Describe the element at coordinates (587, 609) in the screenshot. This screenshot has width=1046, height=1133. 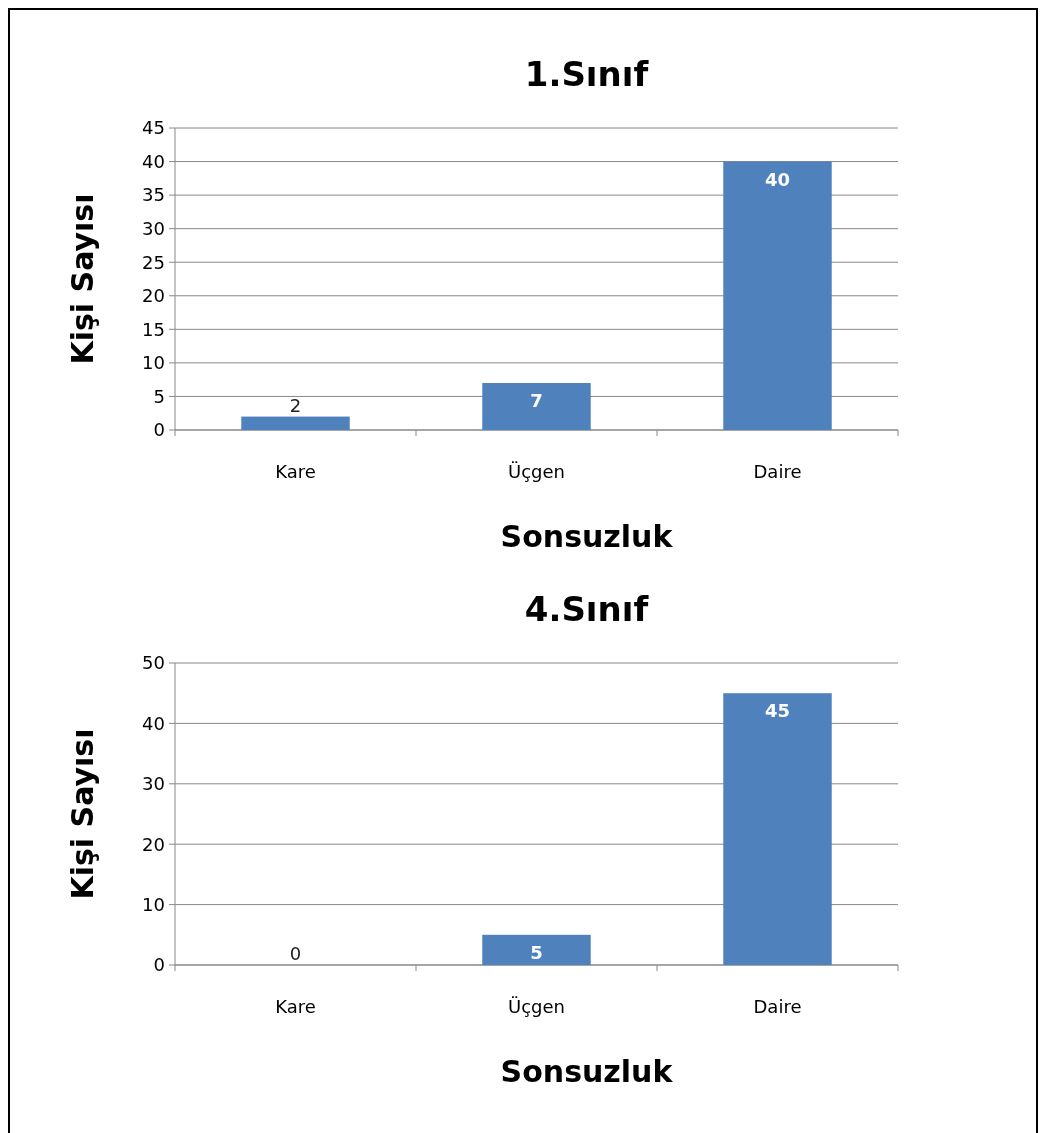
I see `chart-title: 4.Sınıf` at that location.